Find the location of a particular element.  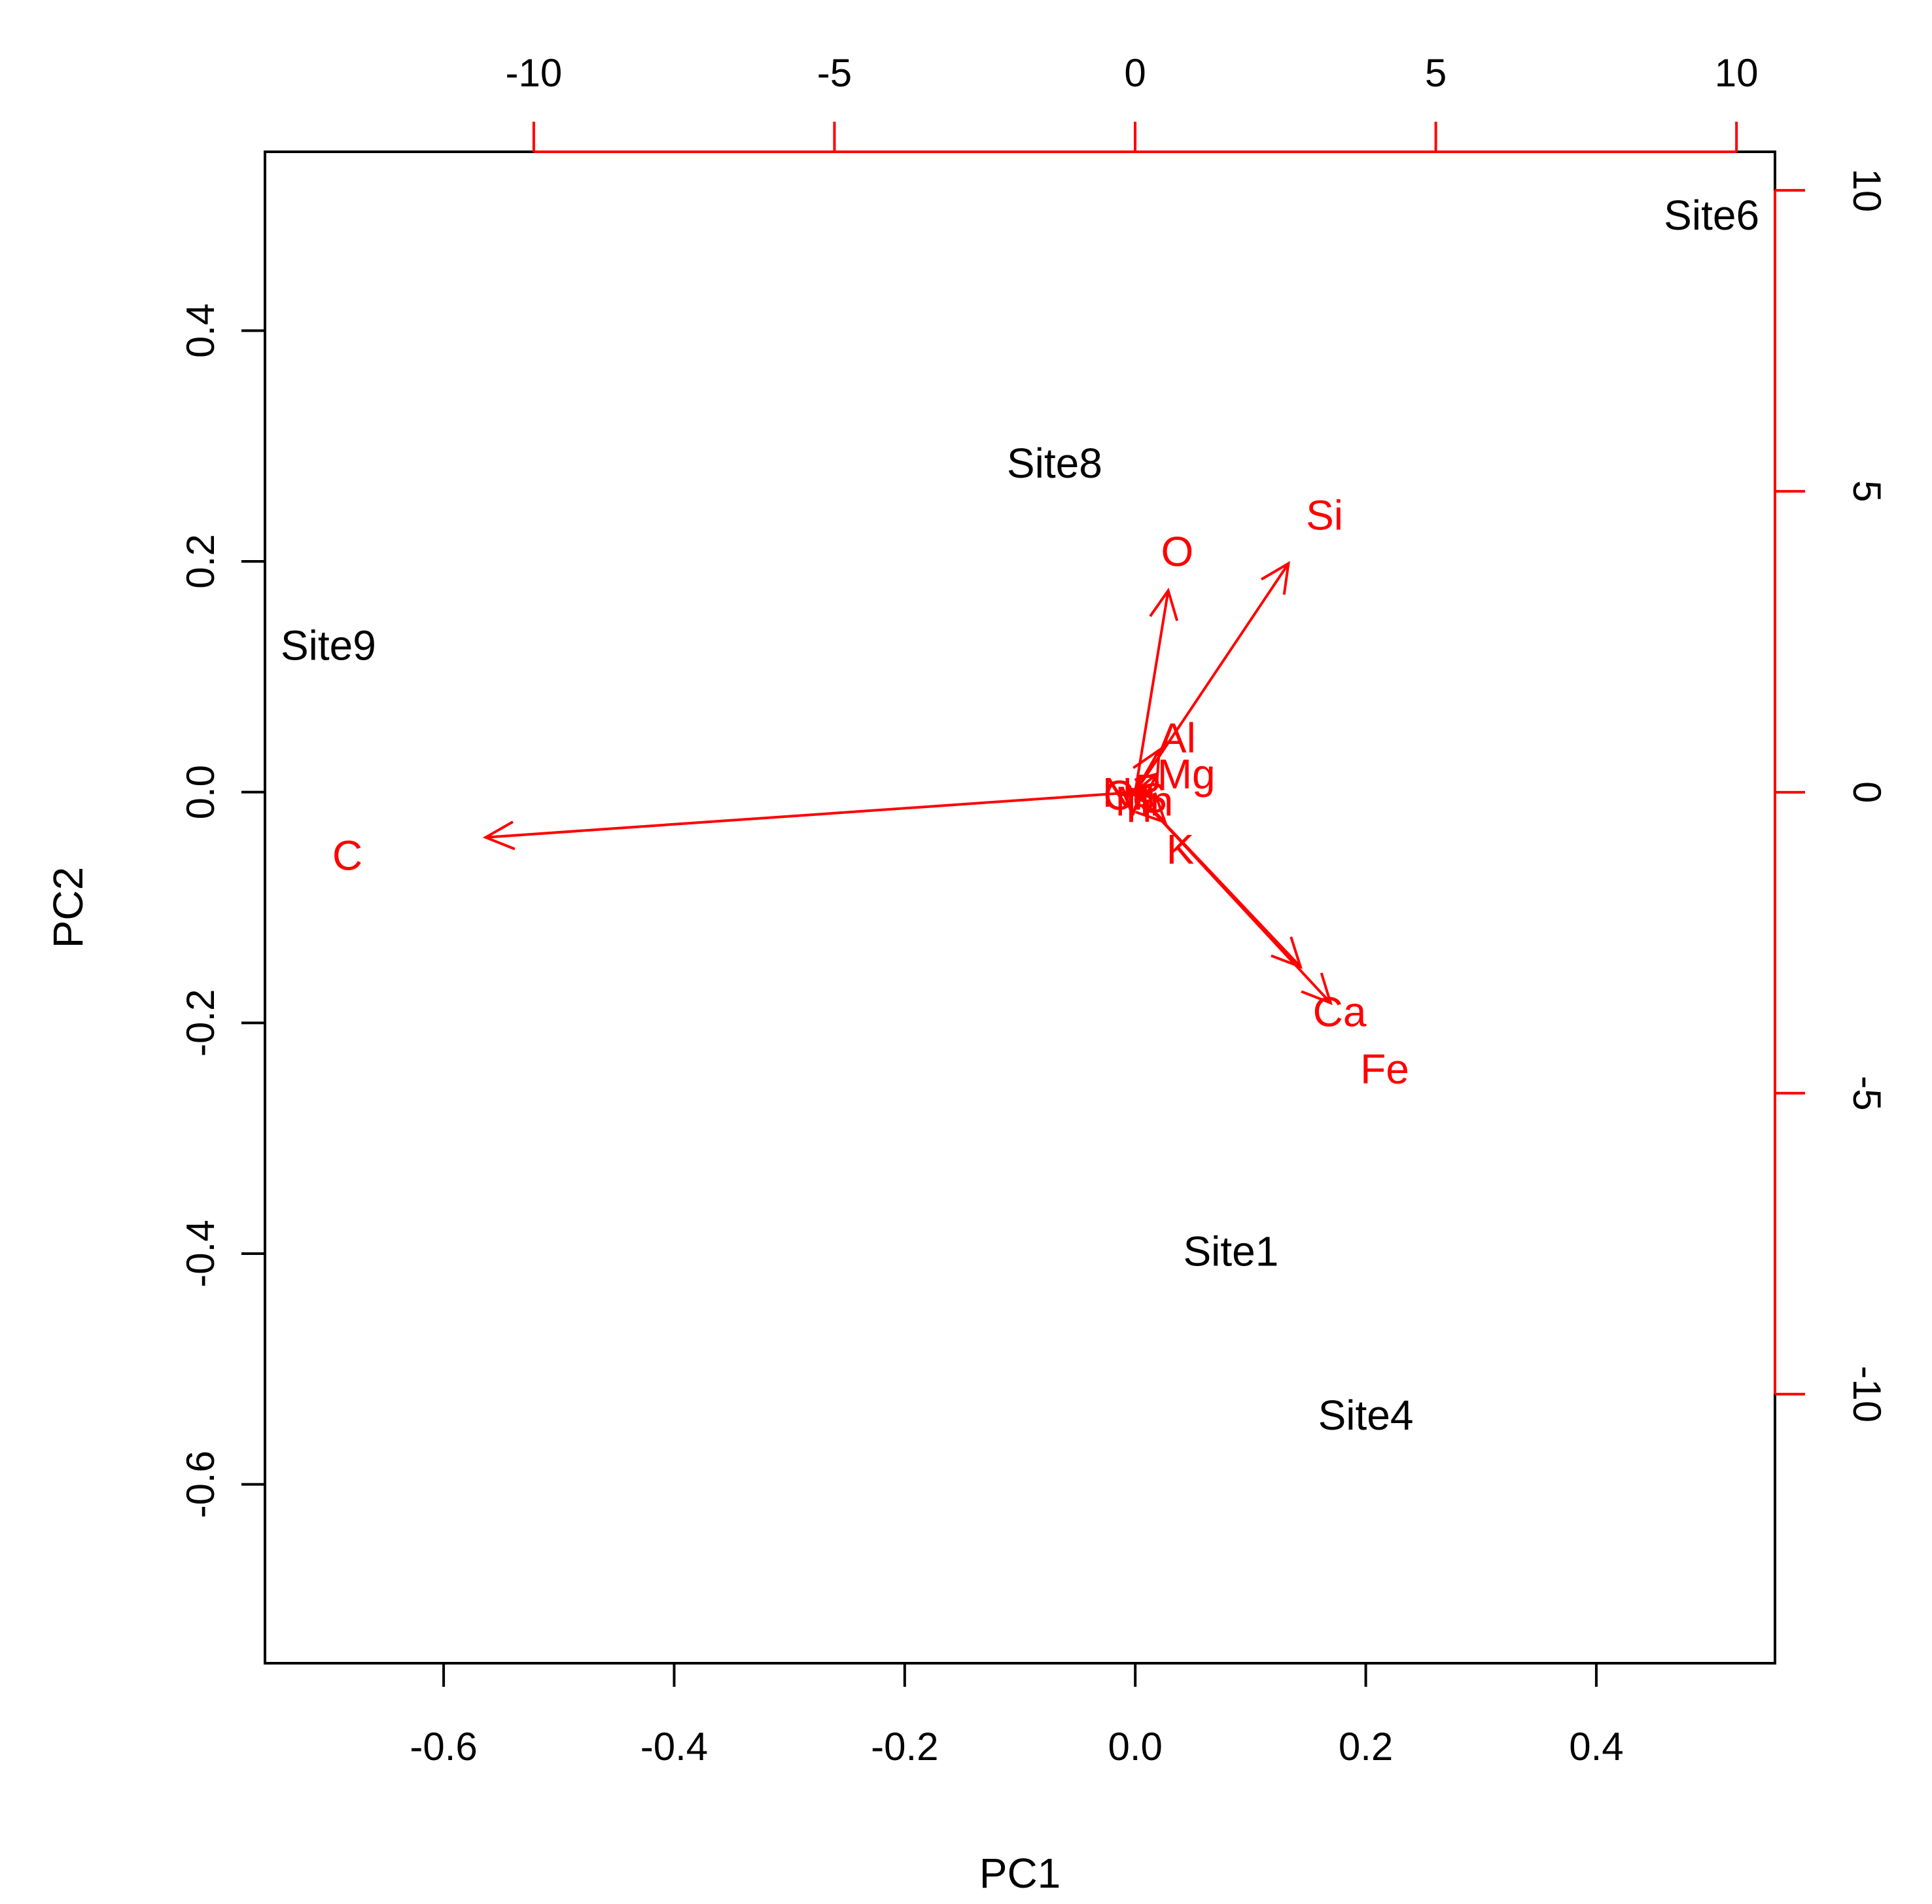

bottom-axis: -0.6 -0.4 -0.2 0.0 0.2 0.4 is located at coordinates (1017, 1715).